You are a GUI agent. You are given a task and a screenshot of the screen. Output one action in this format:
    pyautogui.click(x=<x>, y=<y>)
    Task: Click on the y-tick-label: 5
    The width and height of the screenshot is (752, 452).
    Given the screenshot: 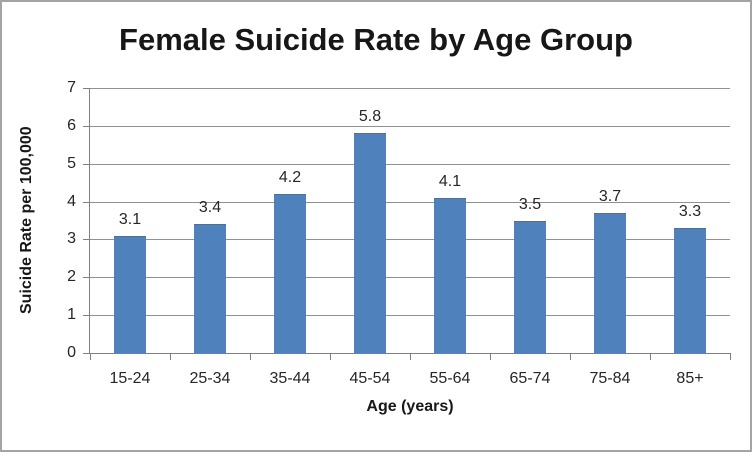 What is the action you would take?
    pyautogui.click(x=71, y=163)
    